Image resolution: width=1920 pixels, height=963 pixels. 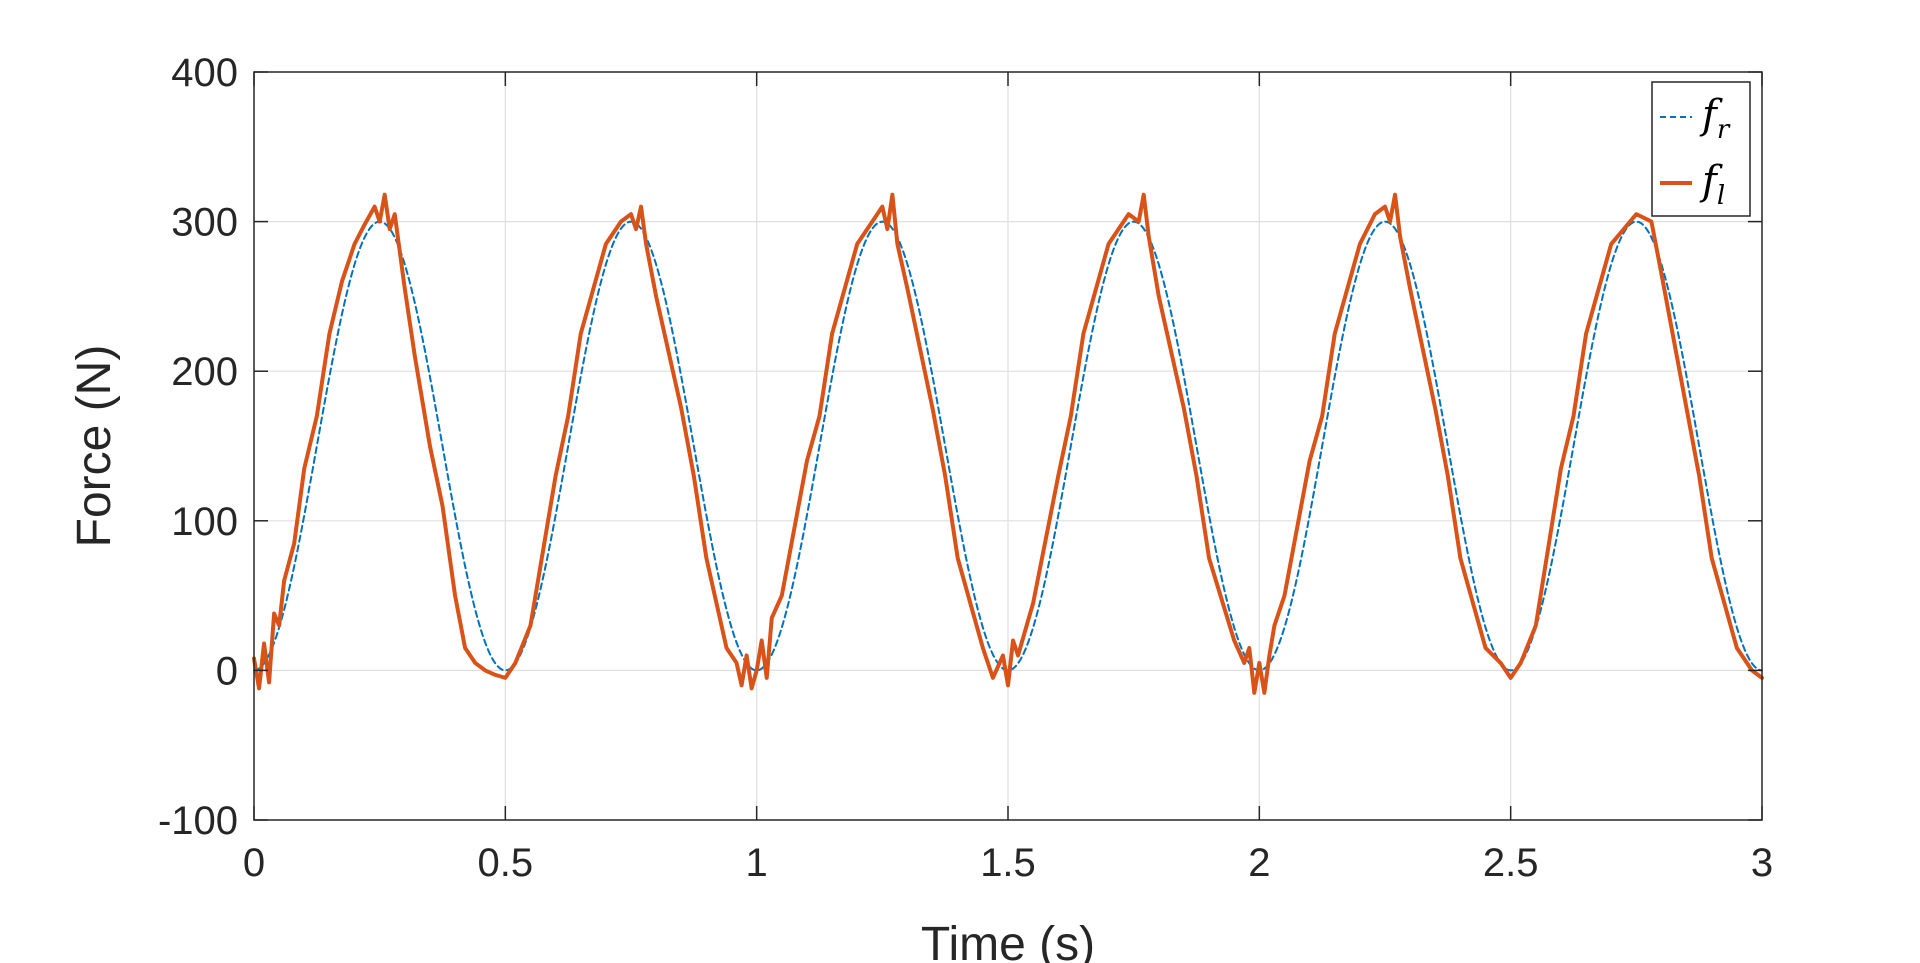 I want to click on y-tick-label: 300, so click(x=204, y=223).